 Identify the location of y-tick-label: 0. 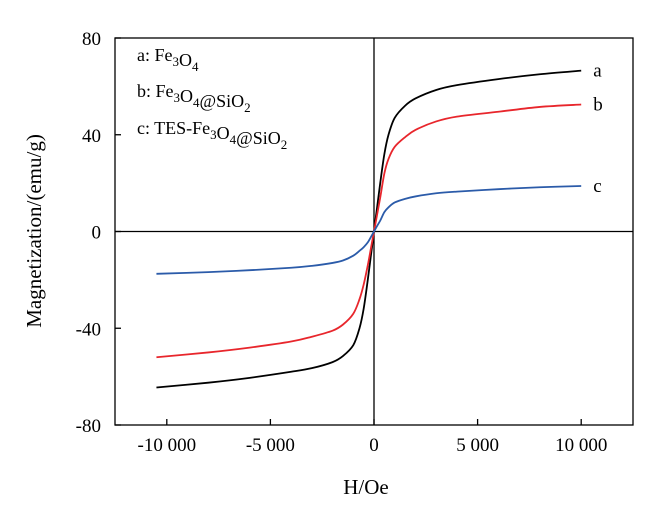
(97, 233).